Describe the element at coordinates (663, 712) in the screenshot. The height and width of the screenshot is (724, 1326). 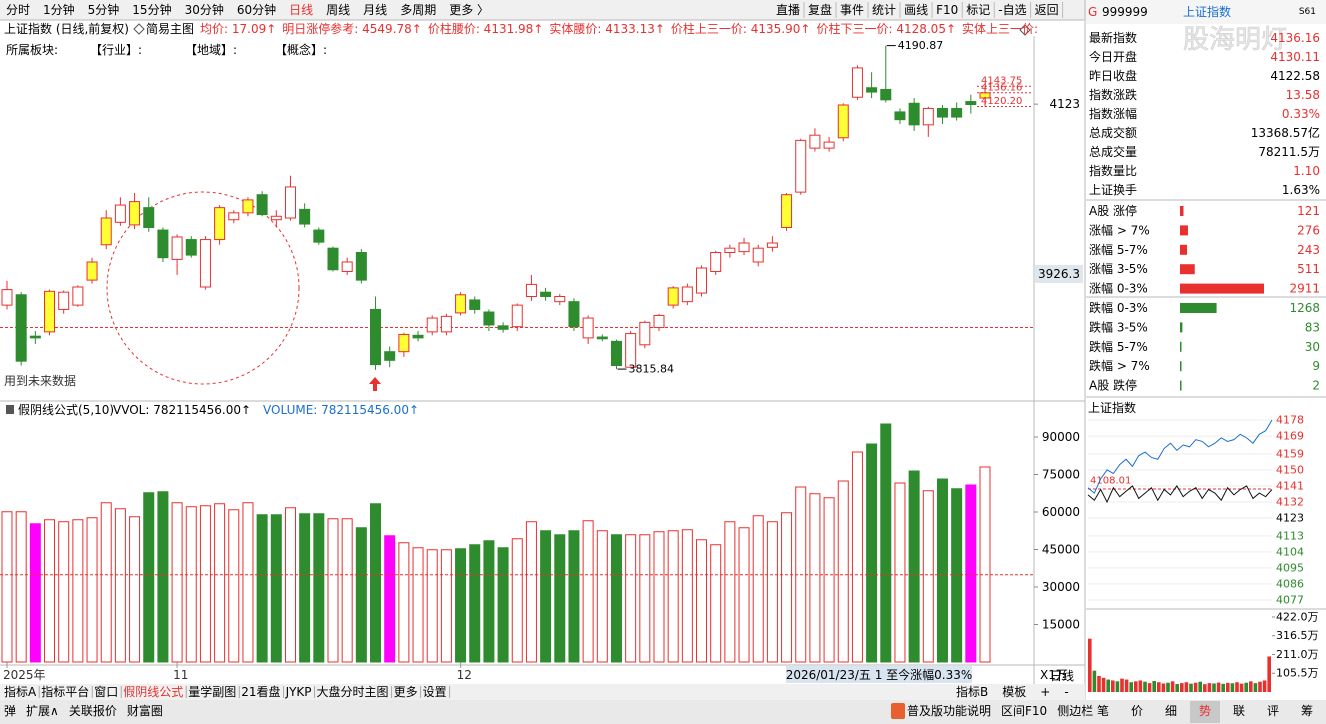
I see `status-bar-bg` at that location.